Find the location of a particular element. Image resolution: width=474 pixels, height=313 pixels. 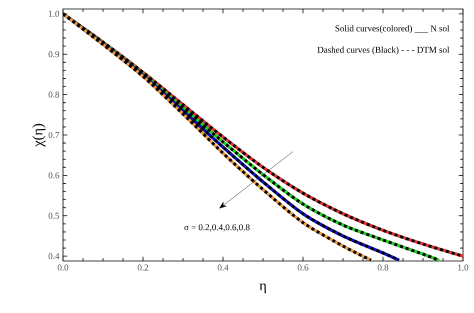

x-tick-label: 0.2 is located at coordinates (143, 267).